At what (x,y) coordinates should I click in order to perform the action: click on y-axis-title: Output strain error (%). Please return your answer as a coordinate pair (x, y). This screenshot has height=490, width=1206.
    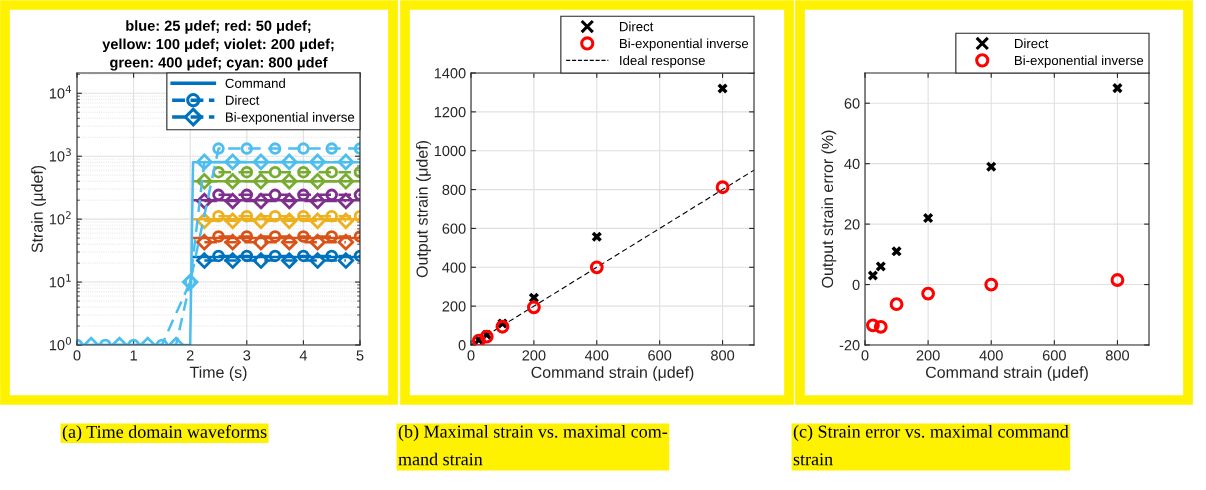
    Looking at the image, I should click on (829, 209).